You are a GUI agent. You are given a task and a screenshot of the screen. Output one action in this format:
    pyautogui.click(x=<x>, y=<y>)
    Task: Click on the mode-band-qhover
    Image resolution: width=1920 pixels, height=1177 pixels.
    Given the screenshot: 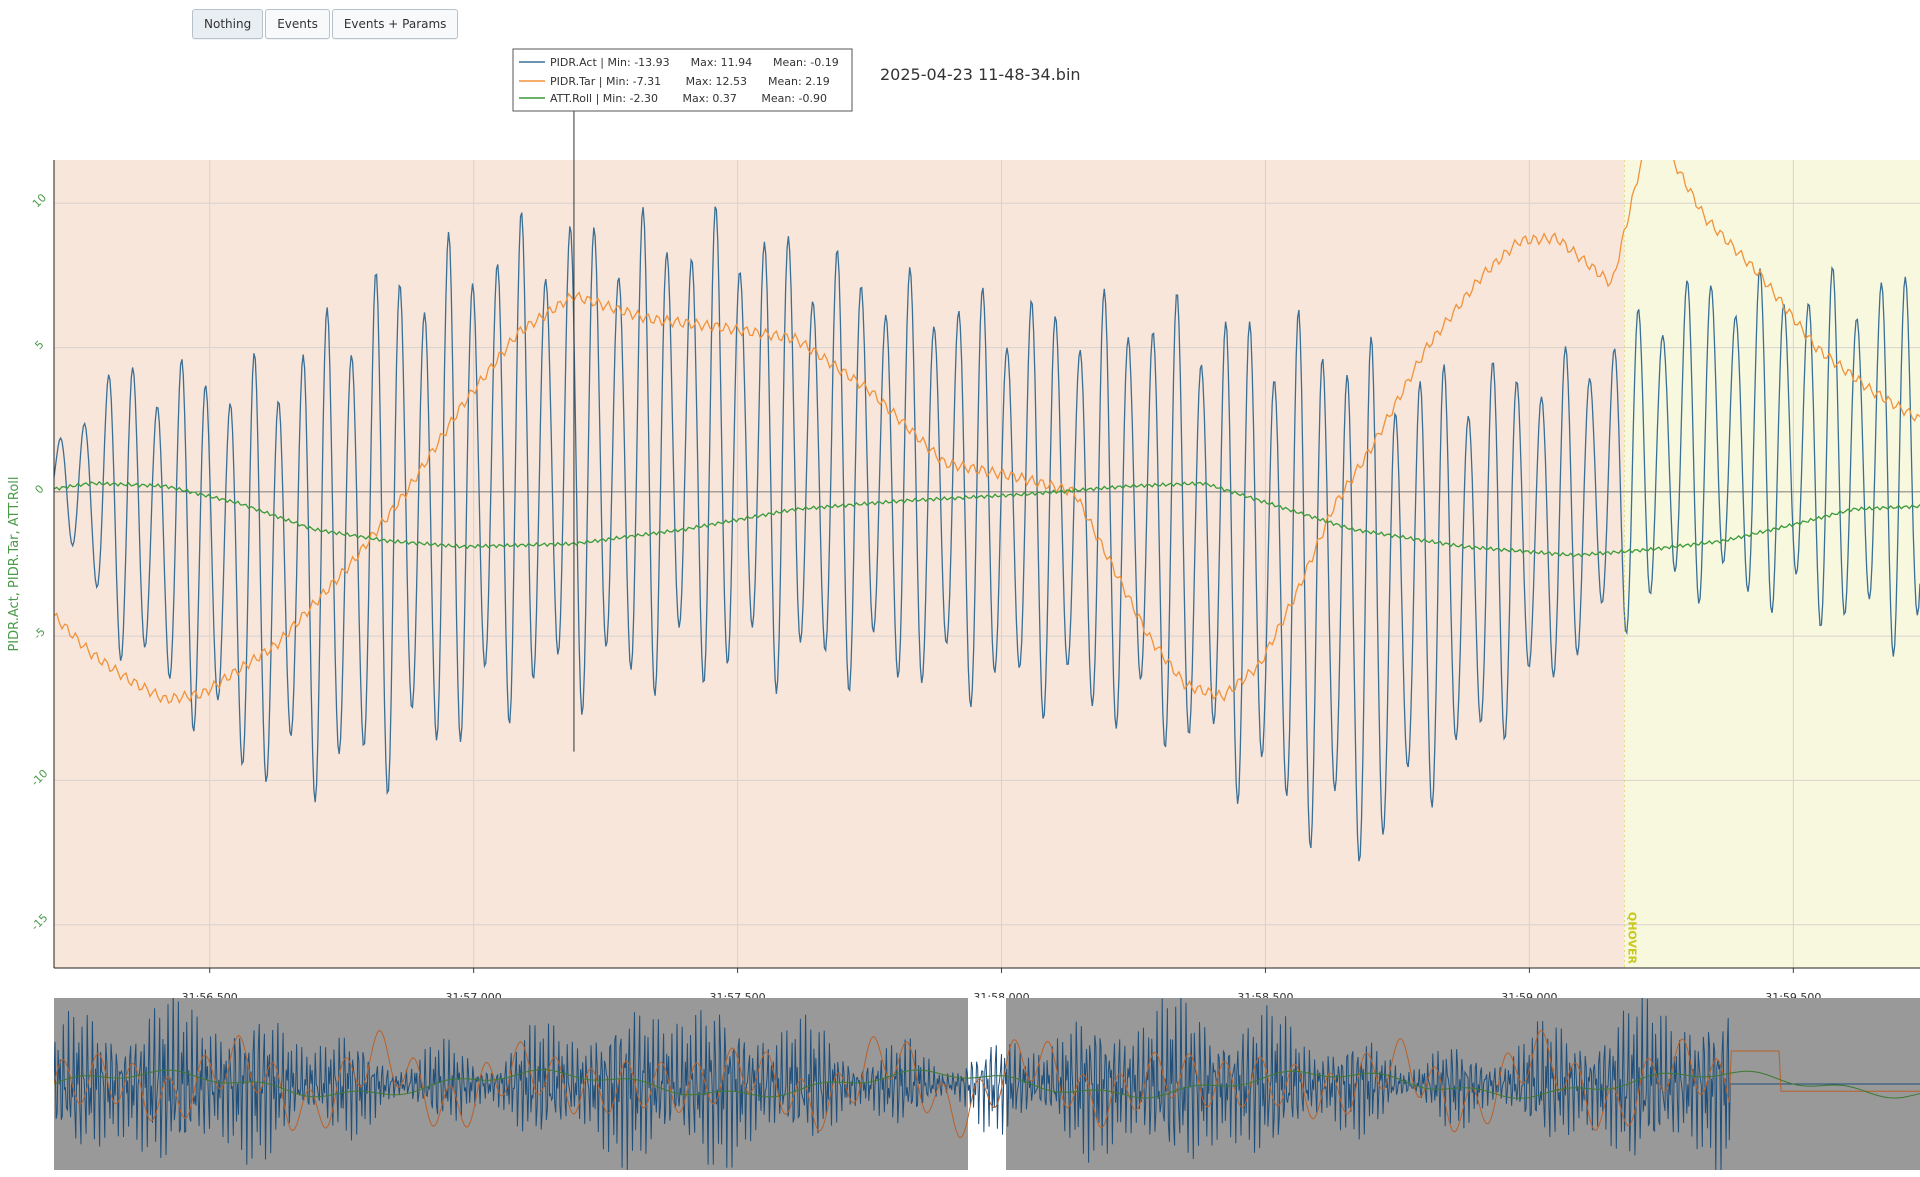 What is the action you would take?
    pyautogui.click(x=1772, y=564)
    